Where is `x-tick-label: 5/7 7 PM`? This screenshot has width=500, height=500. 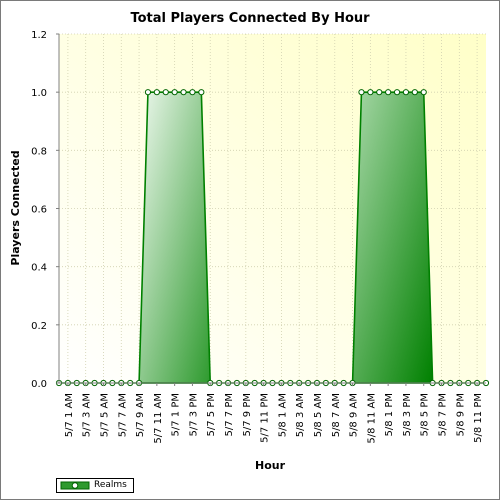
x-tick-label: 5/7 7 PM is located at coordinates (229, 414).